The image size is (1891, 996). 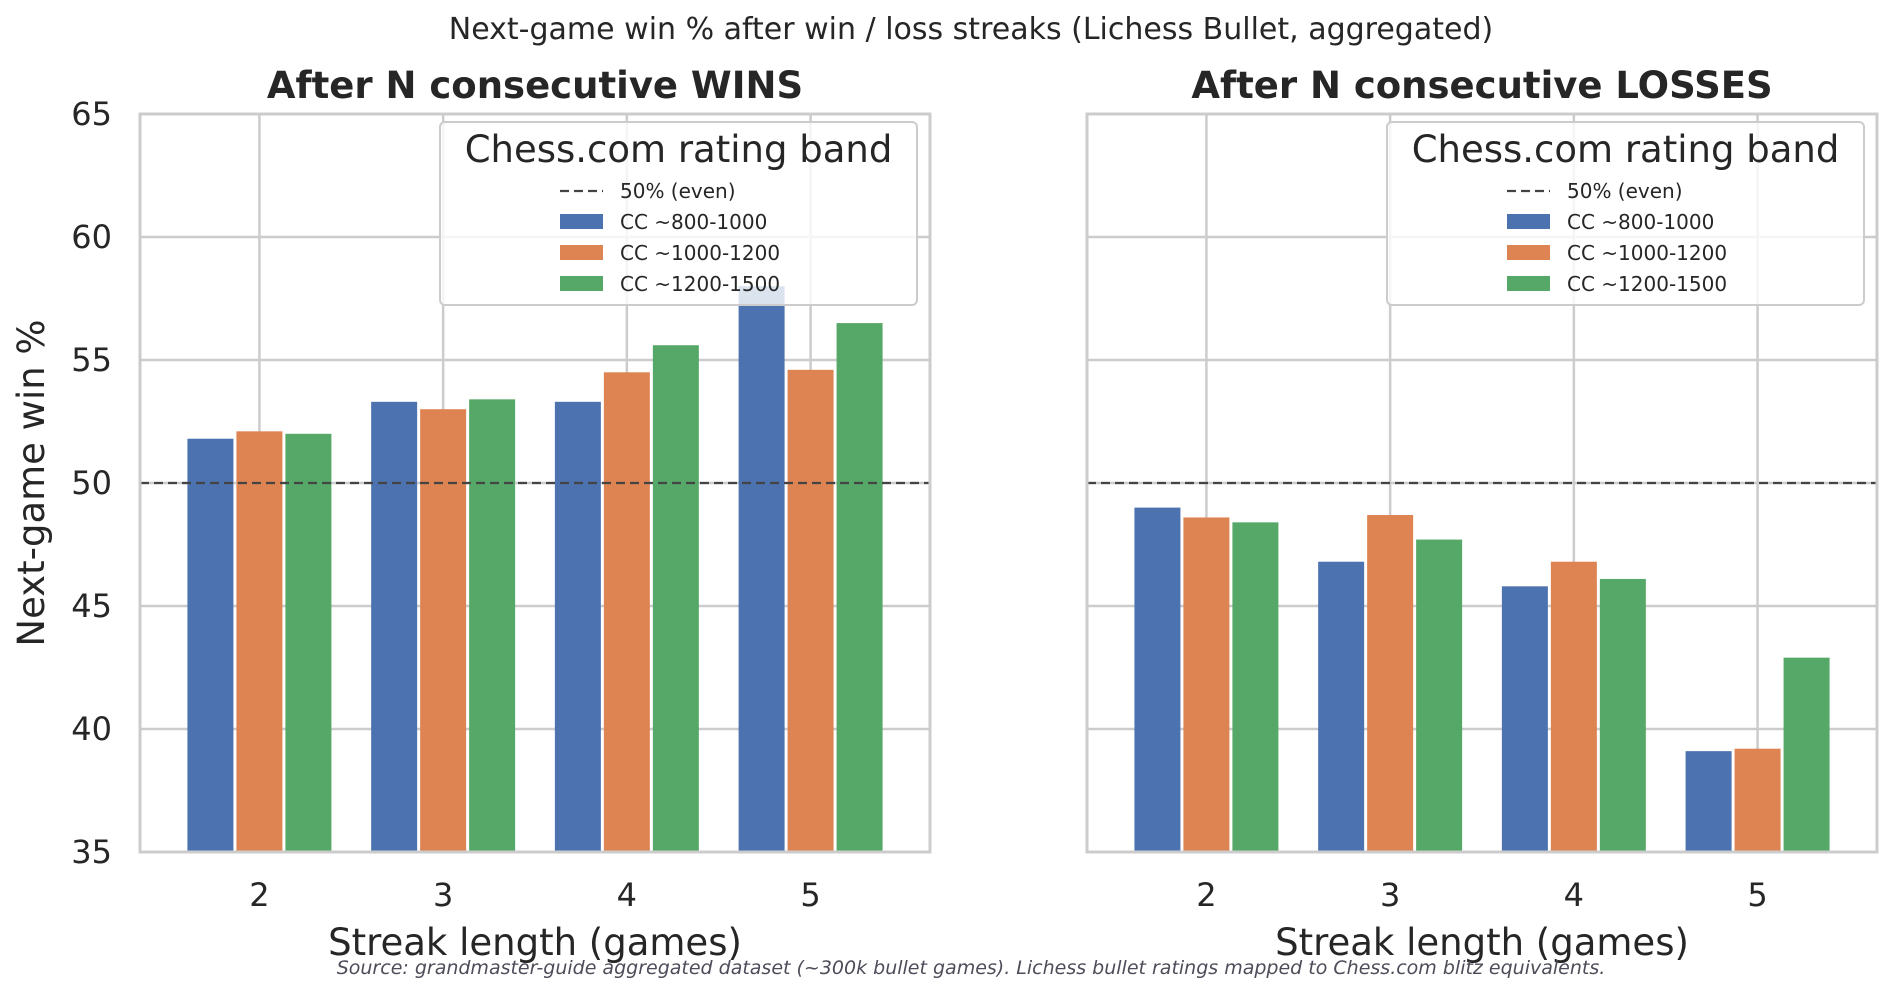 What do you see at coordinates (91, 729) in the screenshot?
I see `y-tick-label: 40` at bounding box center [91, 729].